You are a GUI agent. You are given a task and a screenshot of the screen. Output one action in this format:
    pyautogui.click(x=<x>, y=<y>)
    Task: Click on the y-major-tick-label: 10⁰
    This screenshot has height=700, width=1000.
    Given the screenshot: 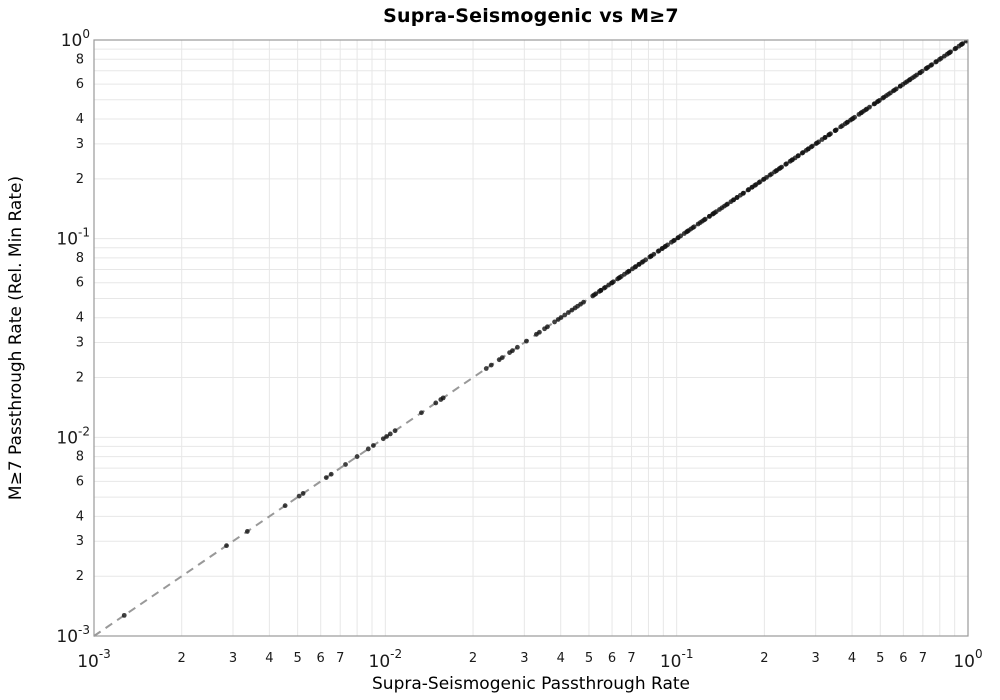 What is the action you would take?
    pyautogui.click(x=75, y=39)
    